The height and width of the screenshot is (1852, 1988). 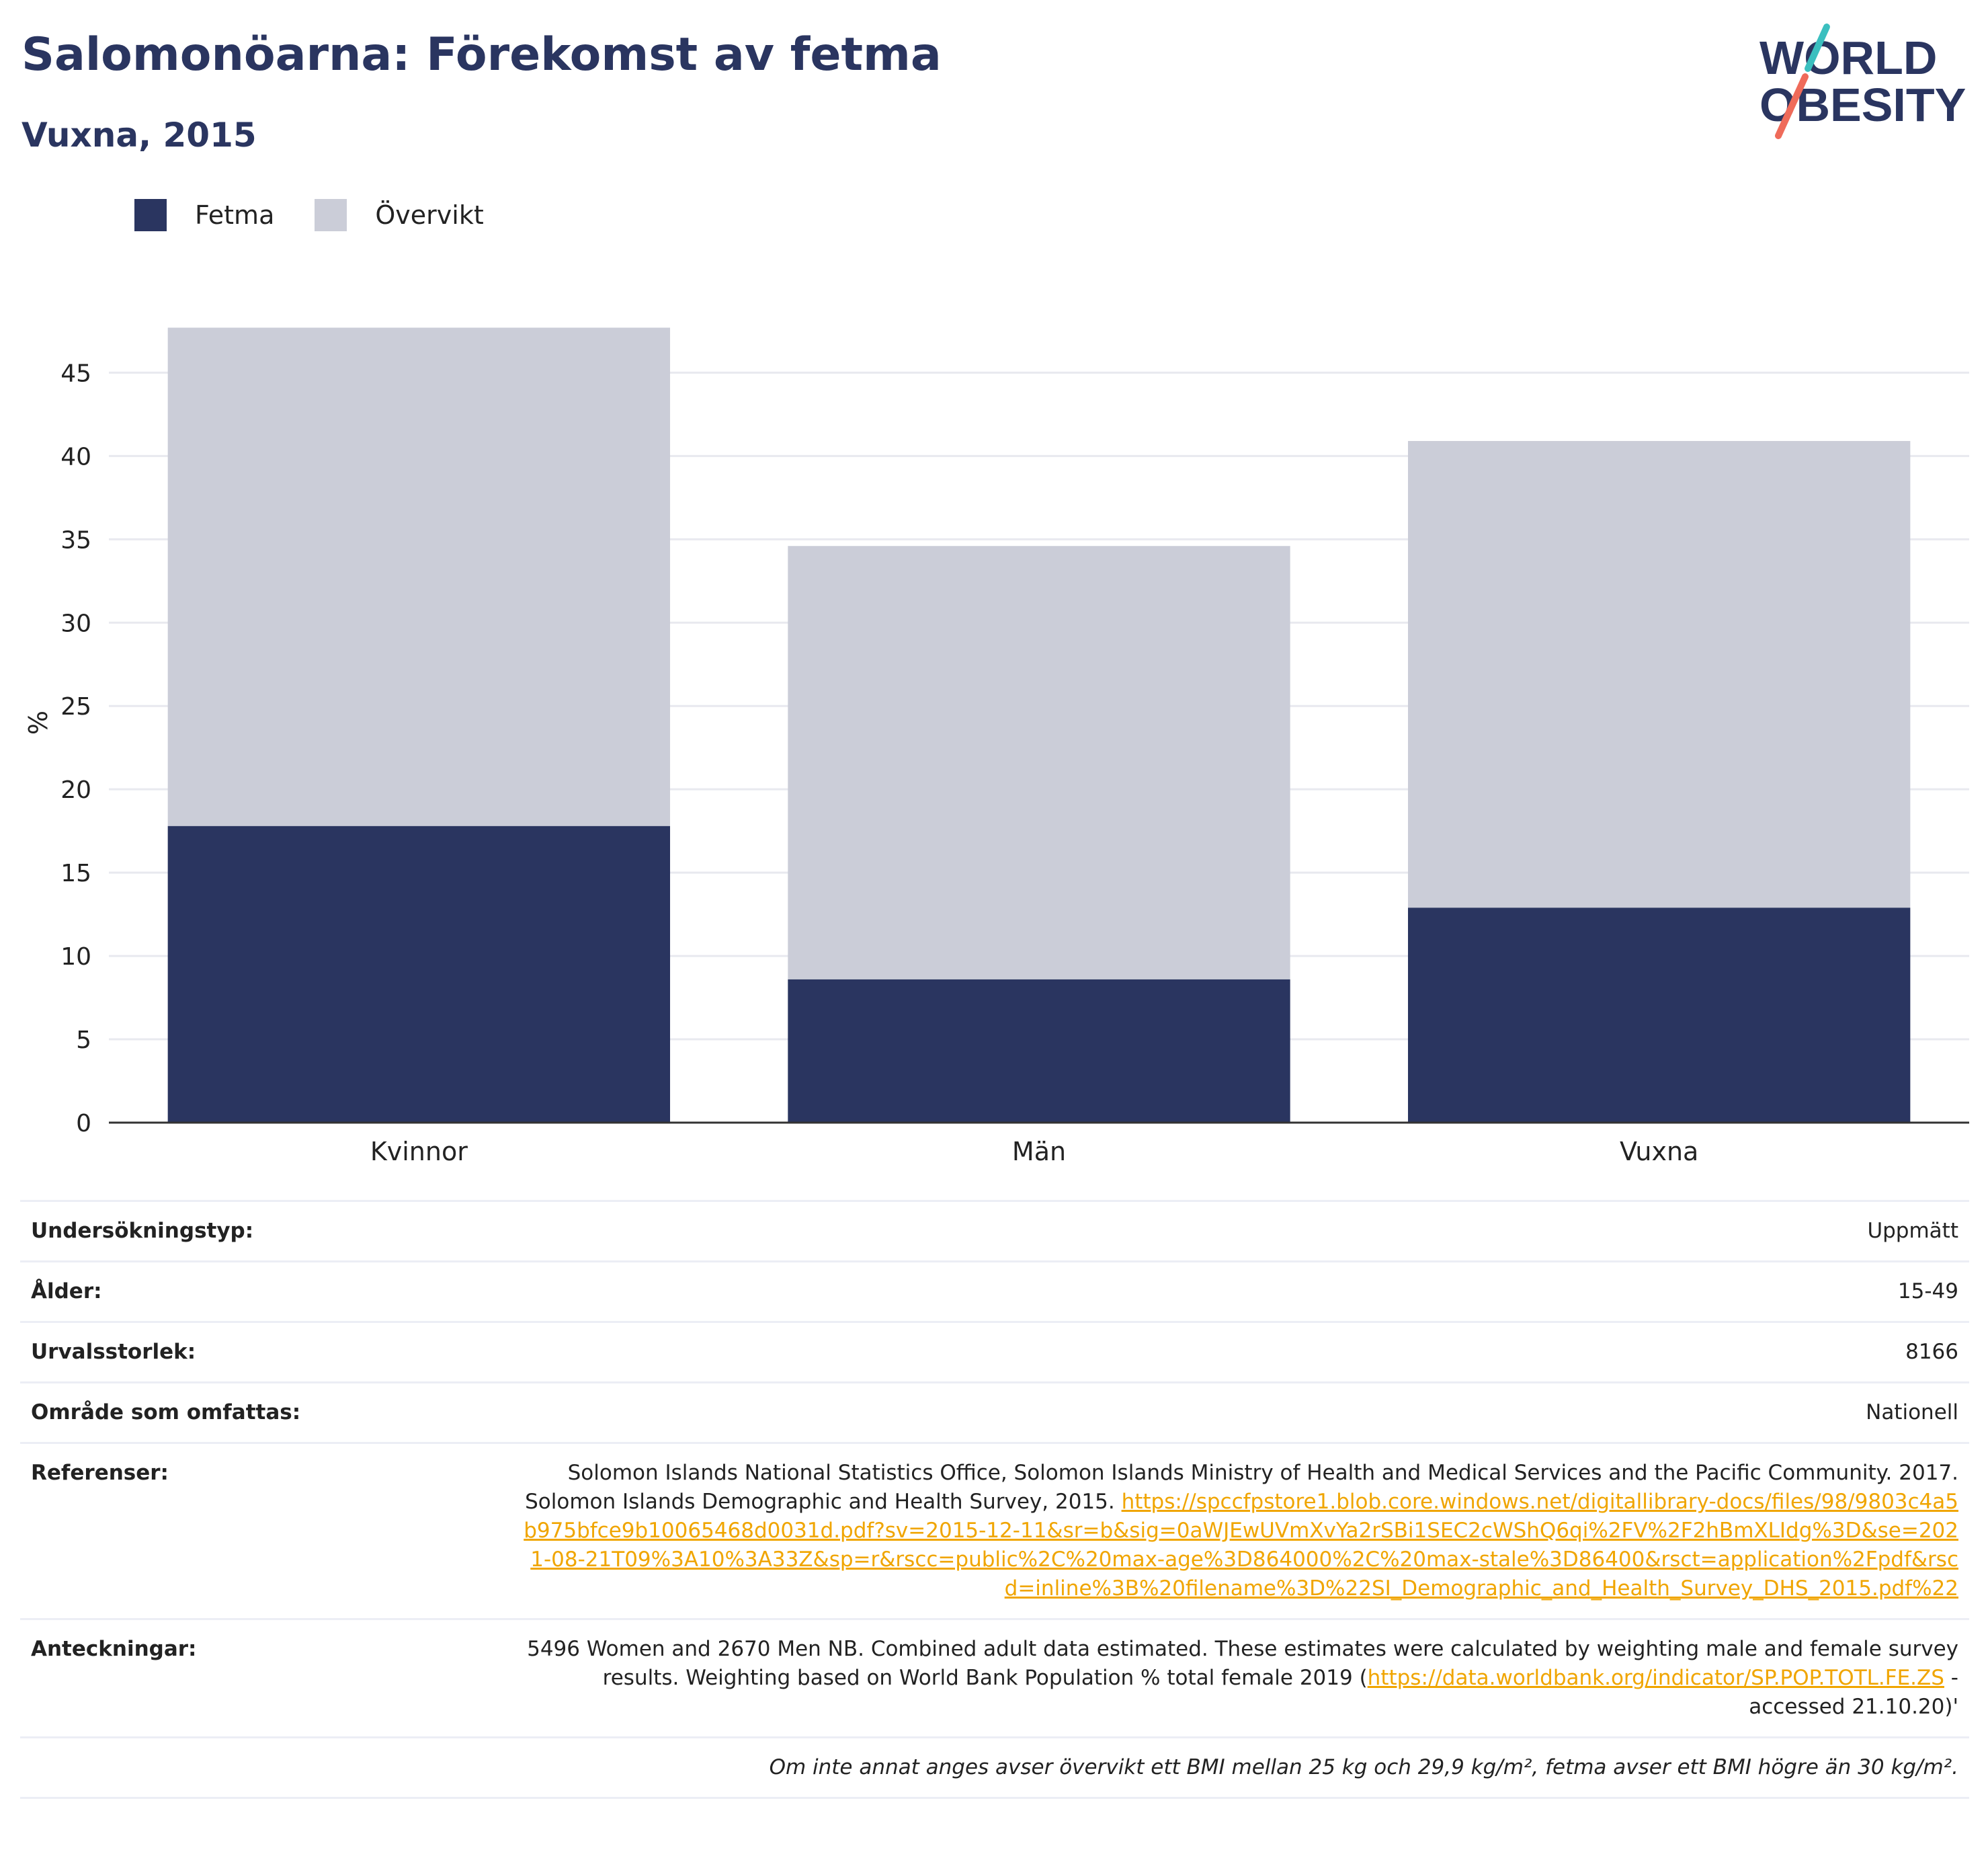 I want to click on legend-item-fetma: Fetma, so click(x=204, y=215).